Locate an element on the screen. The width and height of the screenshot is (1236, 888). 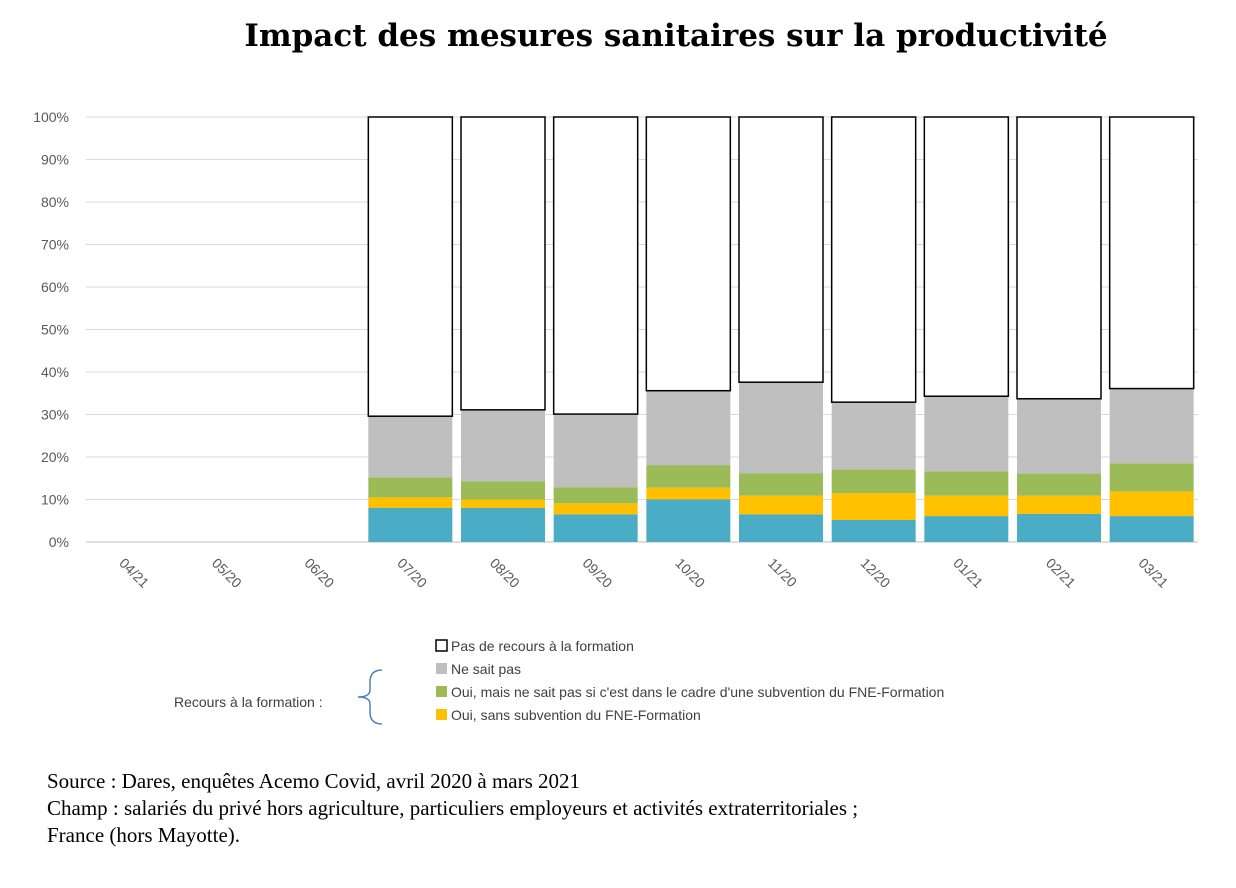
y-tick-label: 80% is located at coordinates (55, 202).